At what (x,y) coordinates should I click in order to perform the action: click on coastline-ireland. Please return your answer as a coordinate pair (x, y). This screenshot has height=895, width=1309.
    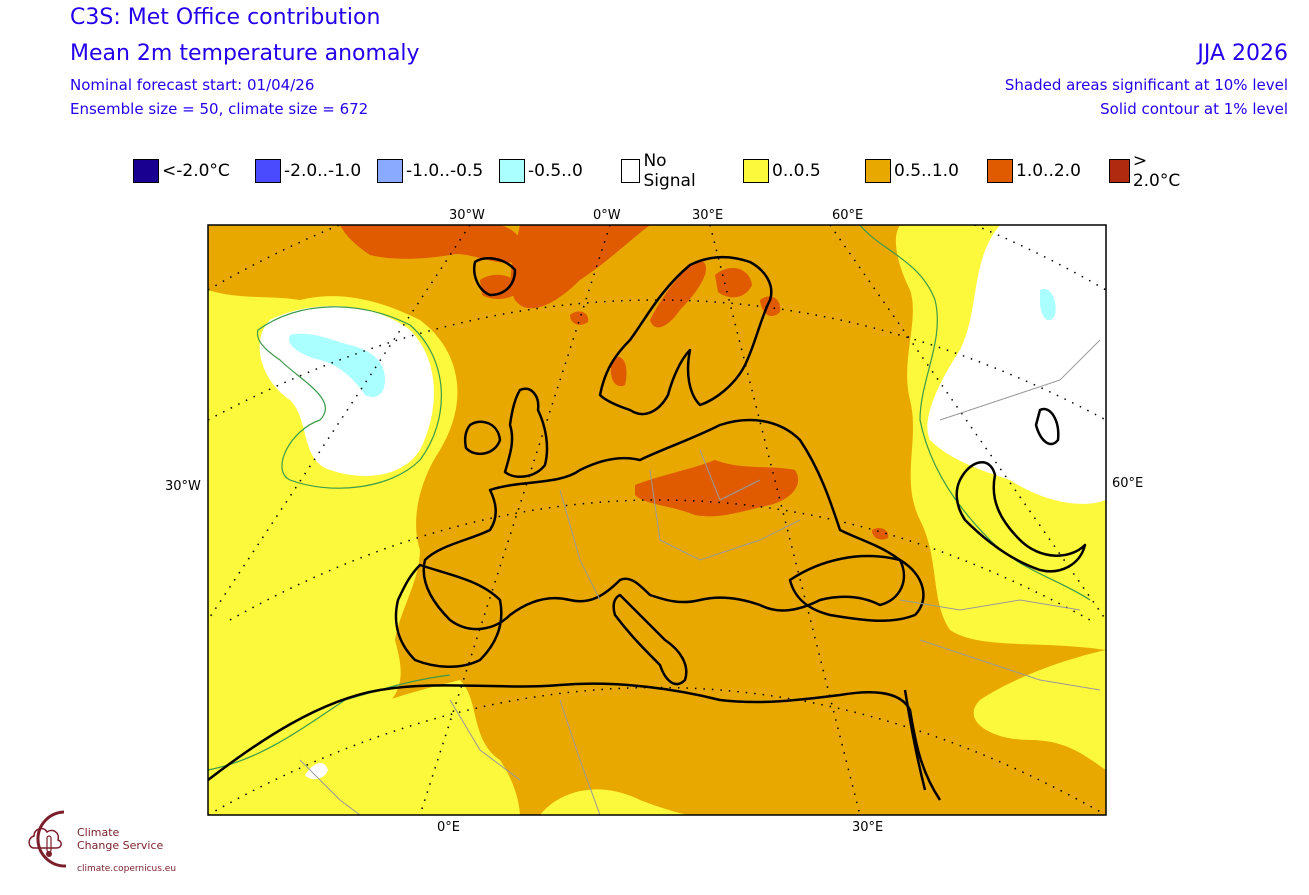
    Looking at the image, I should click on (482, 438).